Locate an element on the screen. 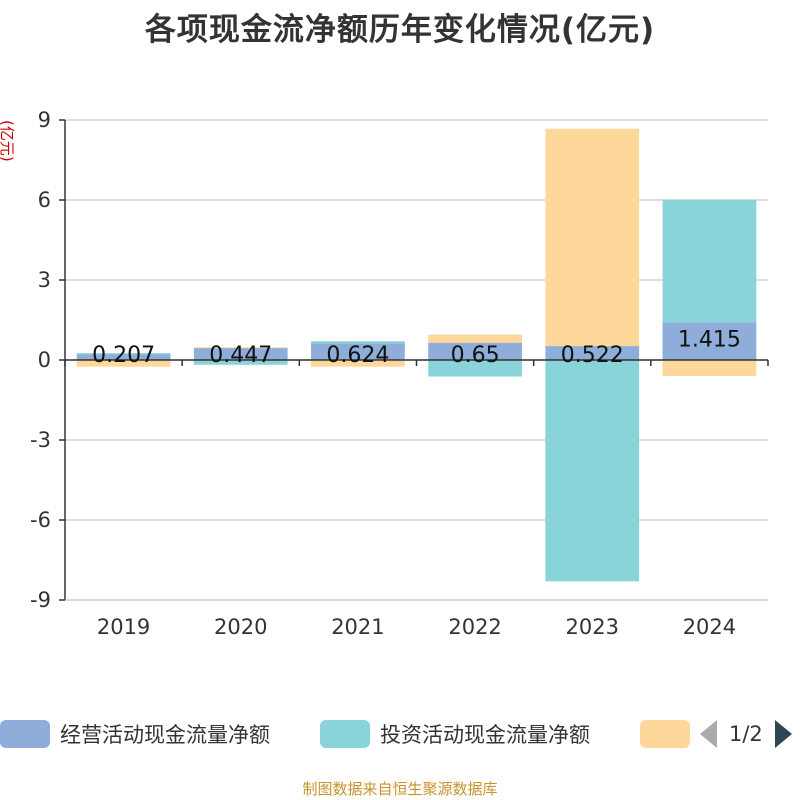 The height and width of the screenshot is (800, 800). data-label-2023: 0.522 is located at coordinates (592, 355).